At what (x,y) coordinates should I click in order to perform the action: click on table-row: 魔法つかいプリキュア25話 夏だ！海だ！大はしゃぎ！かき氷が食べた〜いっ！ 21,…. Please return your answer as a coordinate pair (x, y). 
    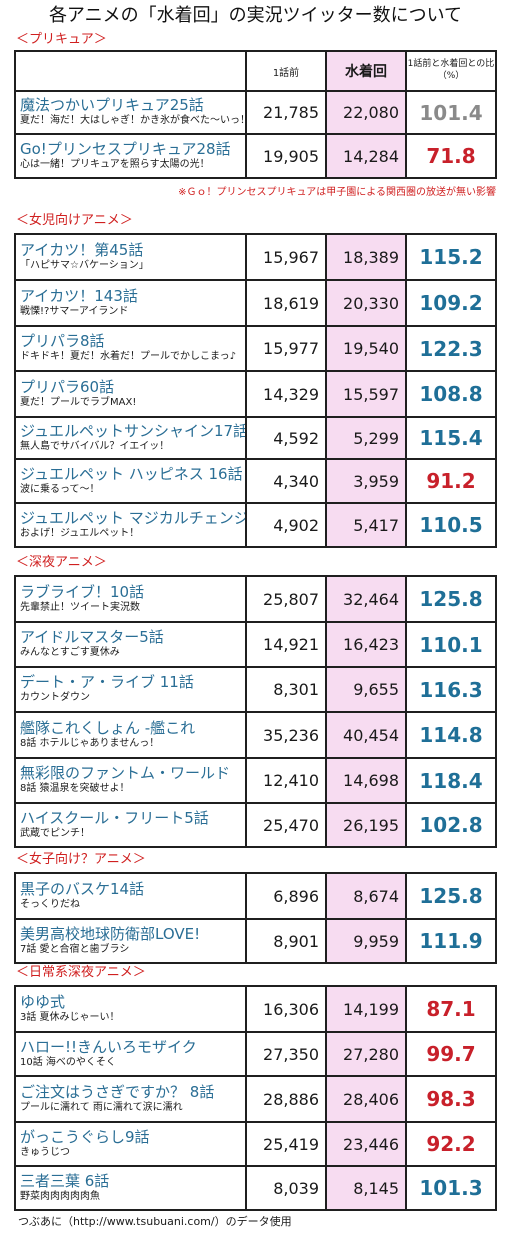
    Looking at the image, I should click on (255, 112).